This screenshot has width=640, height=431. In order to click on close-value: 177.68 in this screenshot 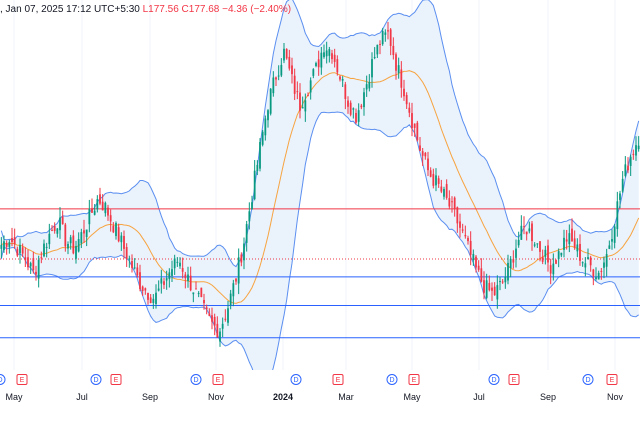, I will do `click(204, 9)`.